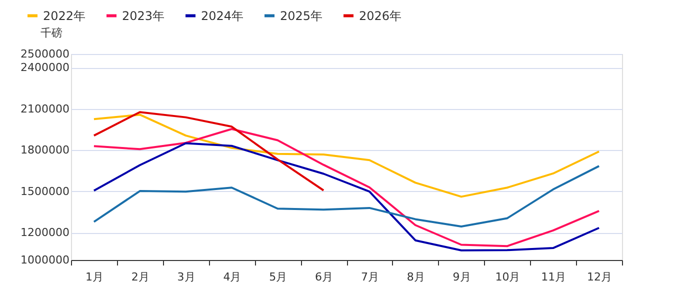  I want to click on y-tick-label: 2100000, so click(45, 109).